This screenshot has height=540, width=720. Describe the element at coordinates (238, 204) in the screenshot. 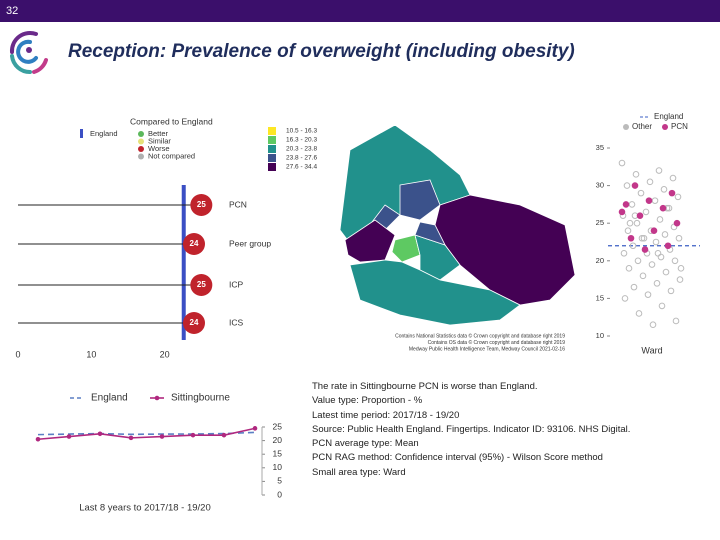

I see `category-label: PCN` at that location.